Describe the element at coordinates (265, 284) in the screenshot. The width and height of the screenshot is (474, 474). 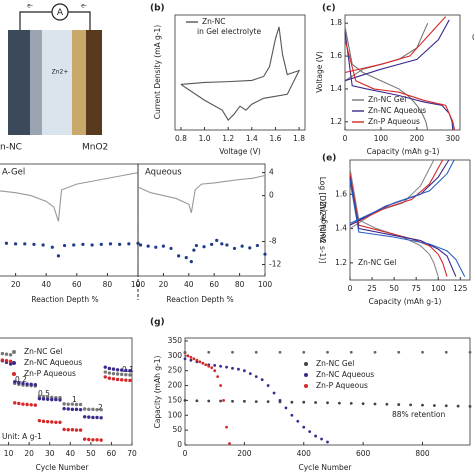
I see `x-tick-label: 100` at that location.